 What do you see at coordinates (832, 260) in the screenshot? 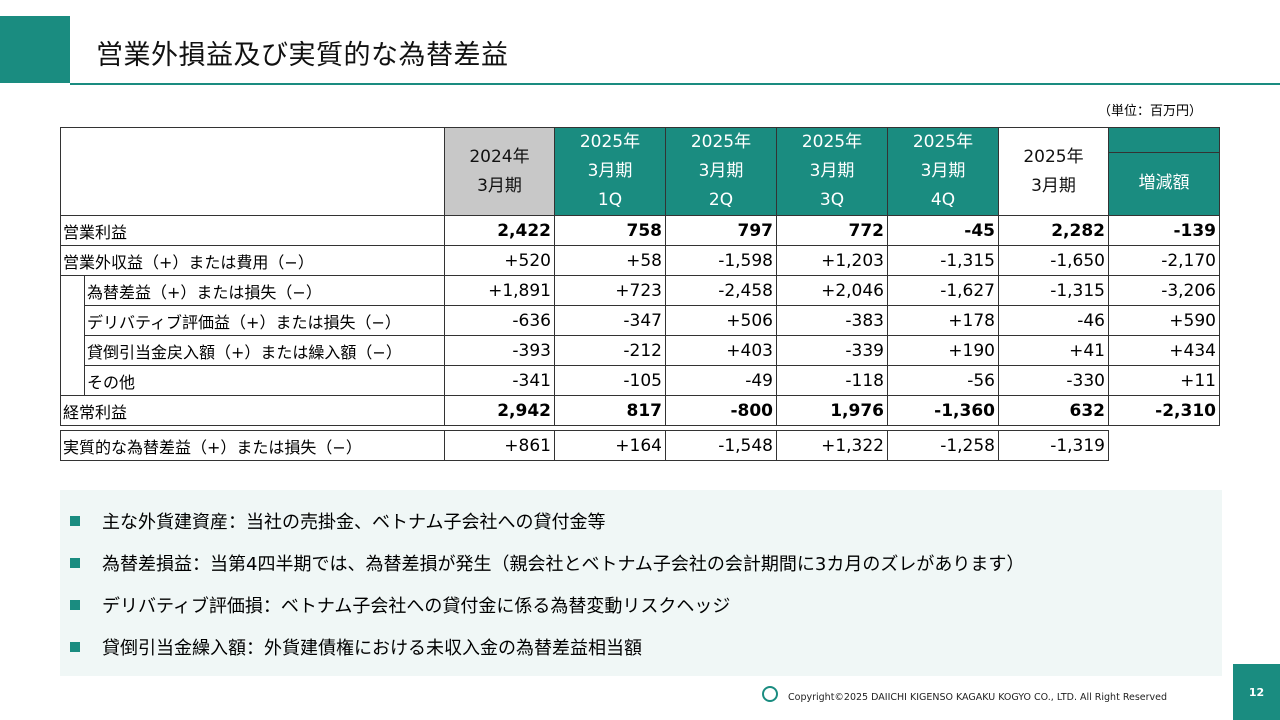
I see `cell: +1,203` at bounding box center [832, 260].